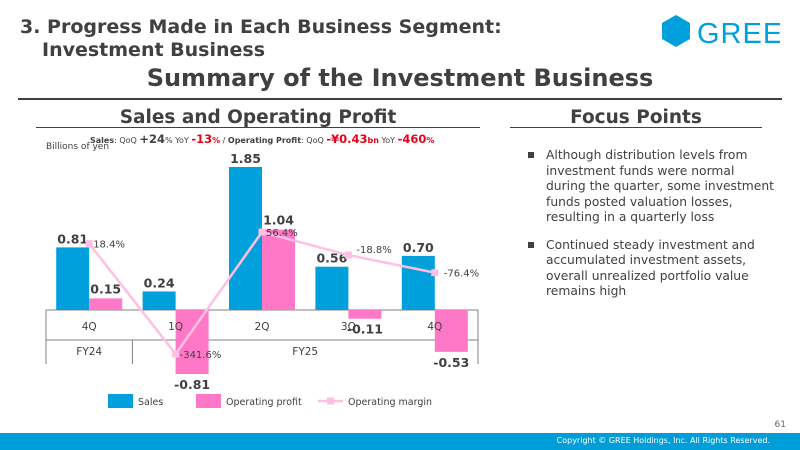  What do you see at coordinates (330, 401) in the screenshot?
I see `legend-margin-marker` at bounding box center [330, 401].